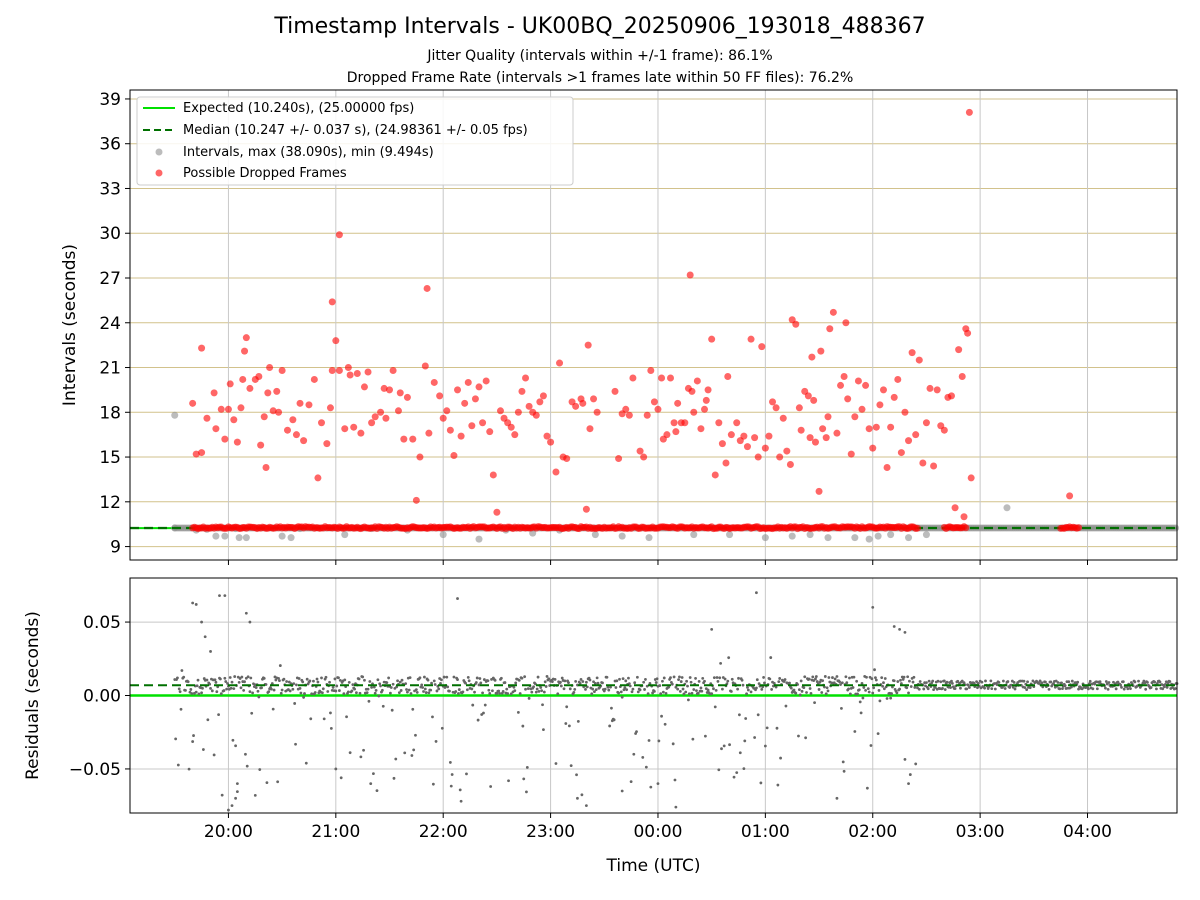 The width and height of the screenshot is (1200, 900). What do you see at coordinates (110, 100) in the screenshot?
I see `intervals-ytick-label: 39` at bounding box center [110, 100].